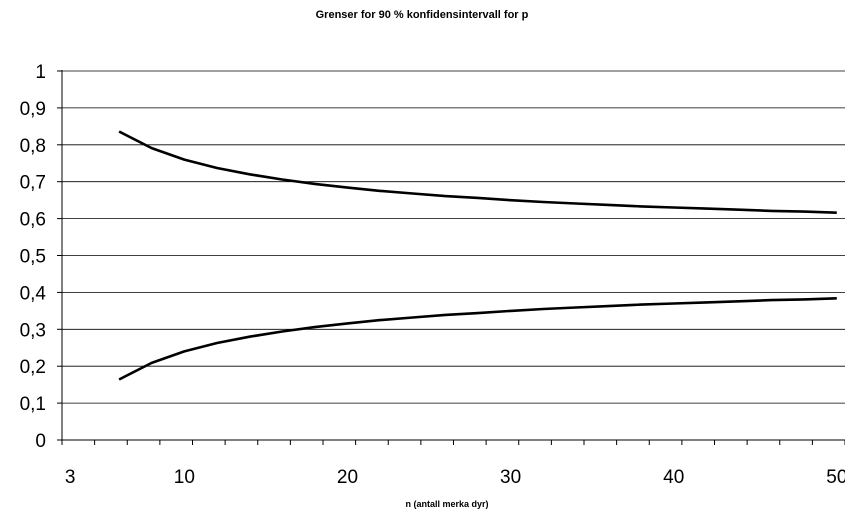 The image size is (845, 511). What do you see at coordinates (33, 404) in the screenshot?
I see `y-tick-label: 0,1` at bounding box center [33, 404].